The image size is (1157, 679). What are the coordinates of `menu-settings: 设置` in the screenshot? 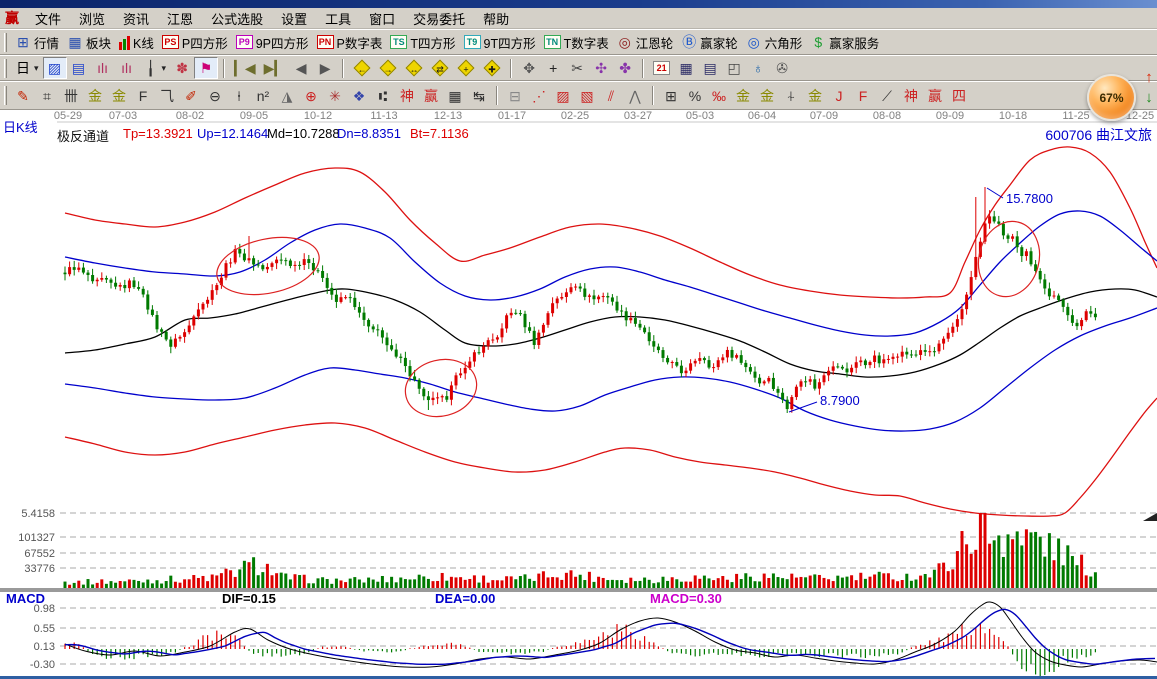 It's located at (294, 19).